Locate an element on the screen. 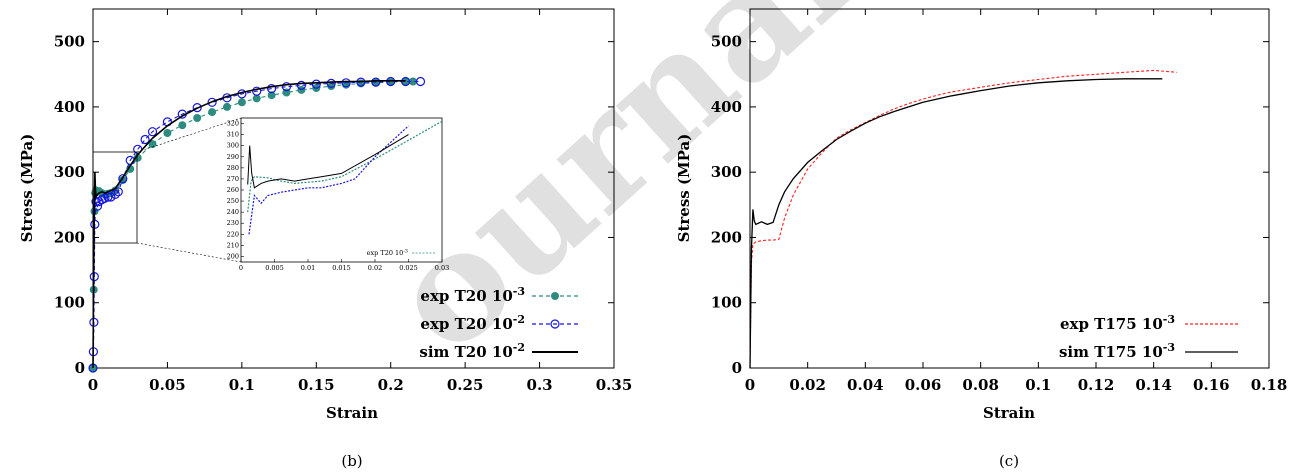 The width and height of the screenshot is (1290, 475). chart-c-xtick-label-1: 0.02 is located at coordinates (807, 385).